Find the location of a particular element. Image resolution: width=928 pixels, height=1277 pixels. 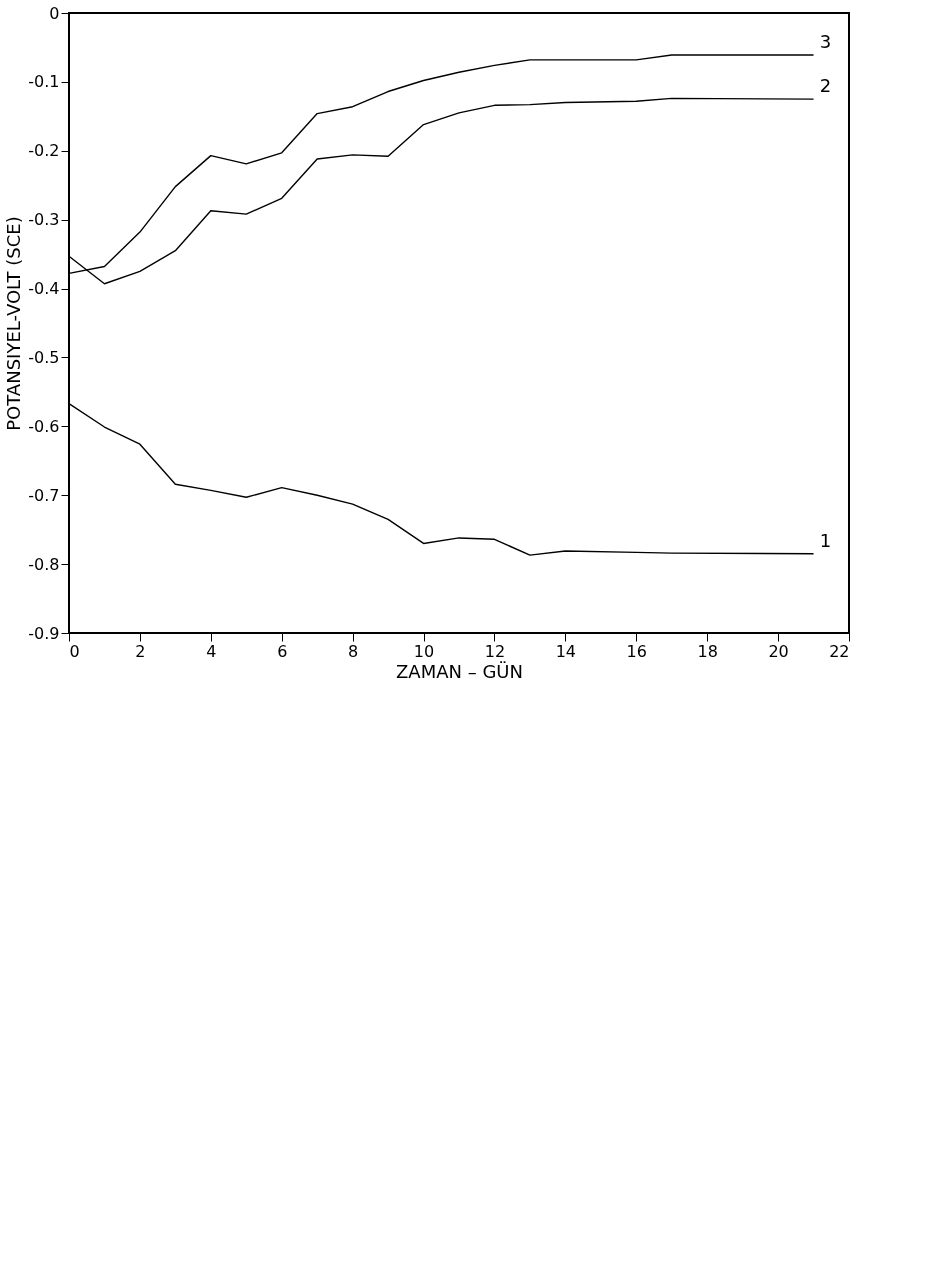

y-tick-label: -0.8 is located at coordinates (44, 564).